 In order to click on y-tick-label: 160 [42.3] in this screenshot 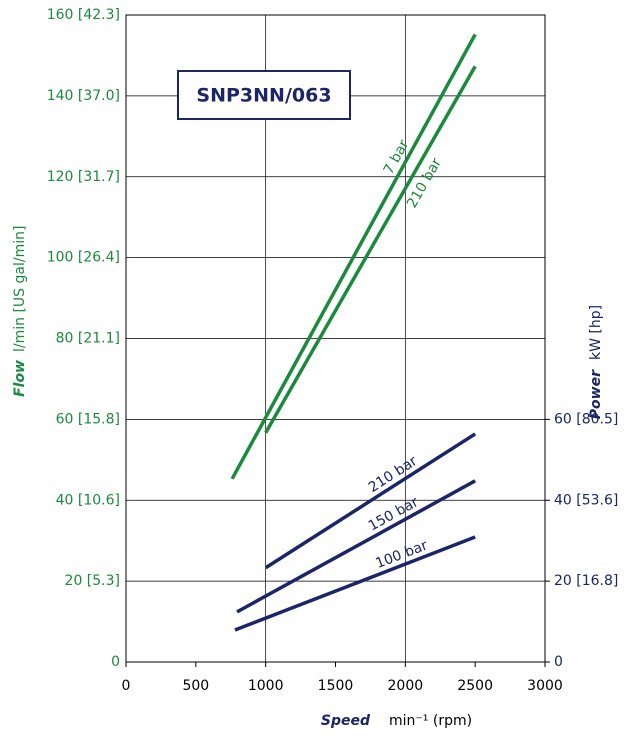, I will do `click(83, 15)`.